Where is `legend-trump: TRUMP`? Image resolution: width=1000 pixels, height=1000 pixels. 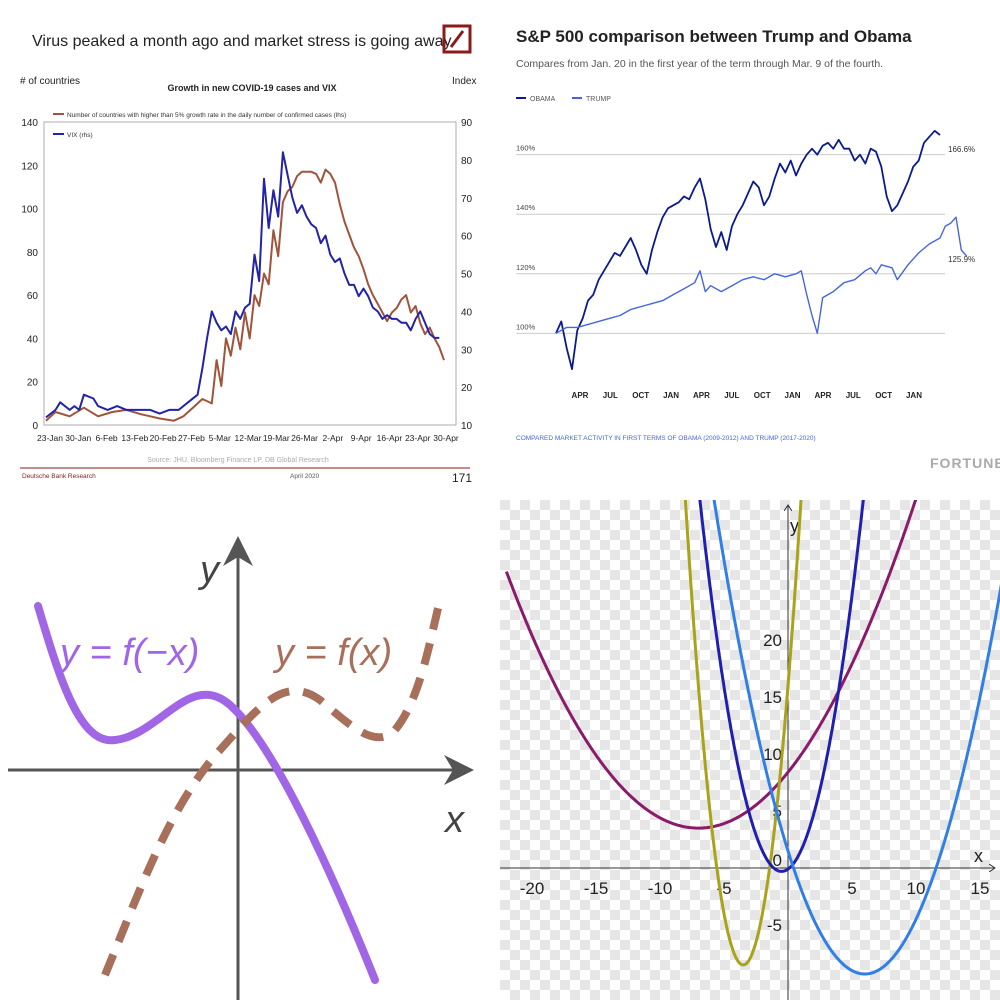
legend-trump: TRUMP is located at coordinates (598, 99).